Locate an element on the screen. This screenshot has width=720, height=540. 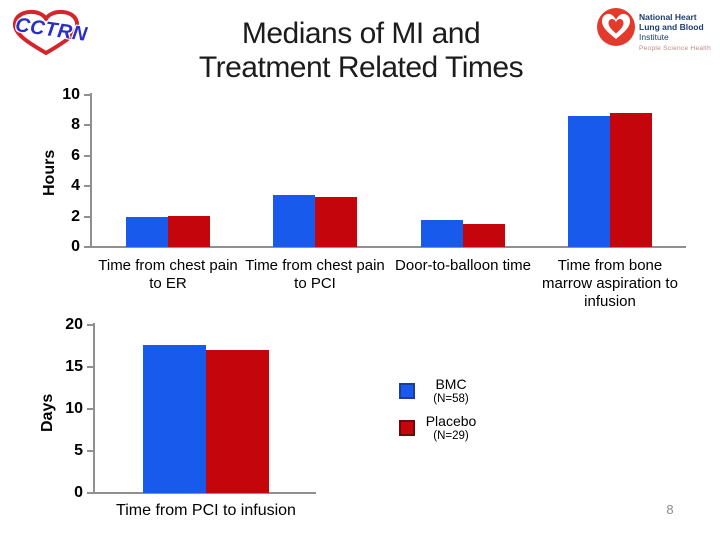
category-label: Time from chest pain to ER is located at coordinates (168, 274).